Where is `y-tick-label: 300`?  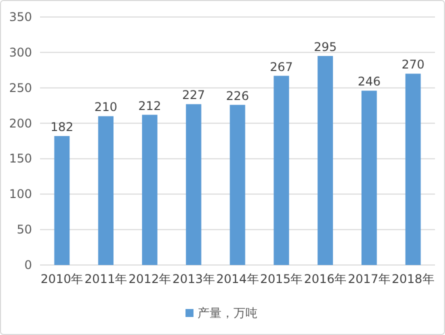
y-tick-label: 300 is located at coordinates (20, 52).